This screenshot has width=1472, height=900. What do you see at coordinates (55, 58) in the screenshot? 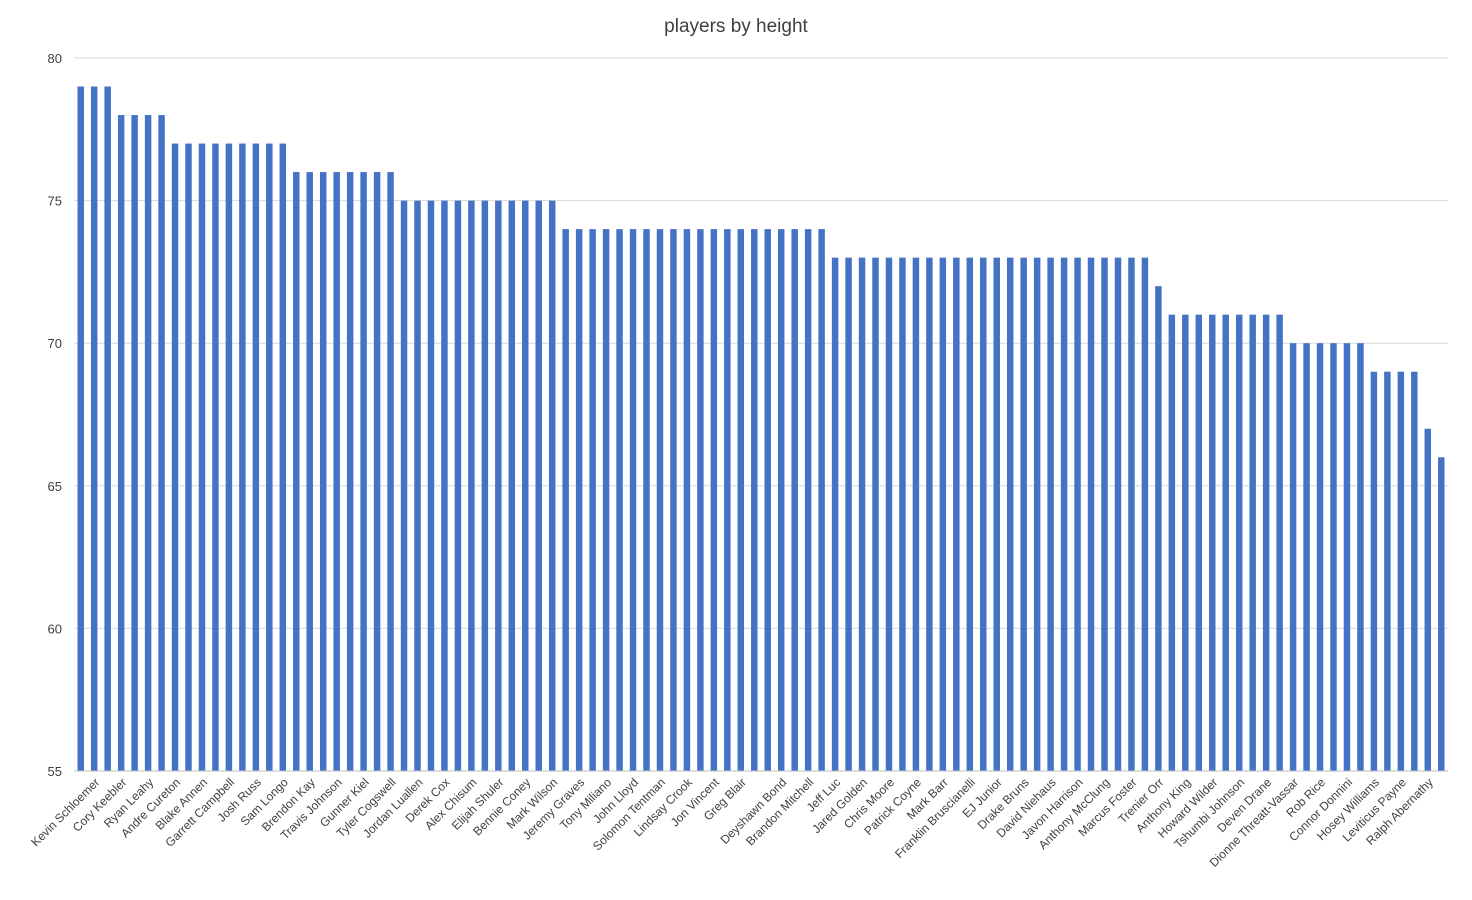
I see `y-tick-label: 80` at bounding box center [55, 58].